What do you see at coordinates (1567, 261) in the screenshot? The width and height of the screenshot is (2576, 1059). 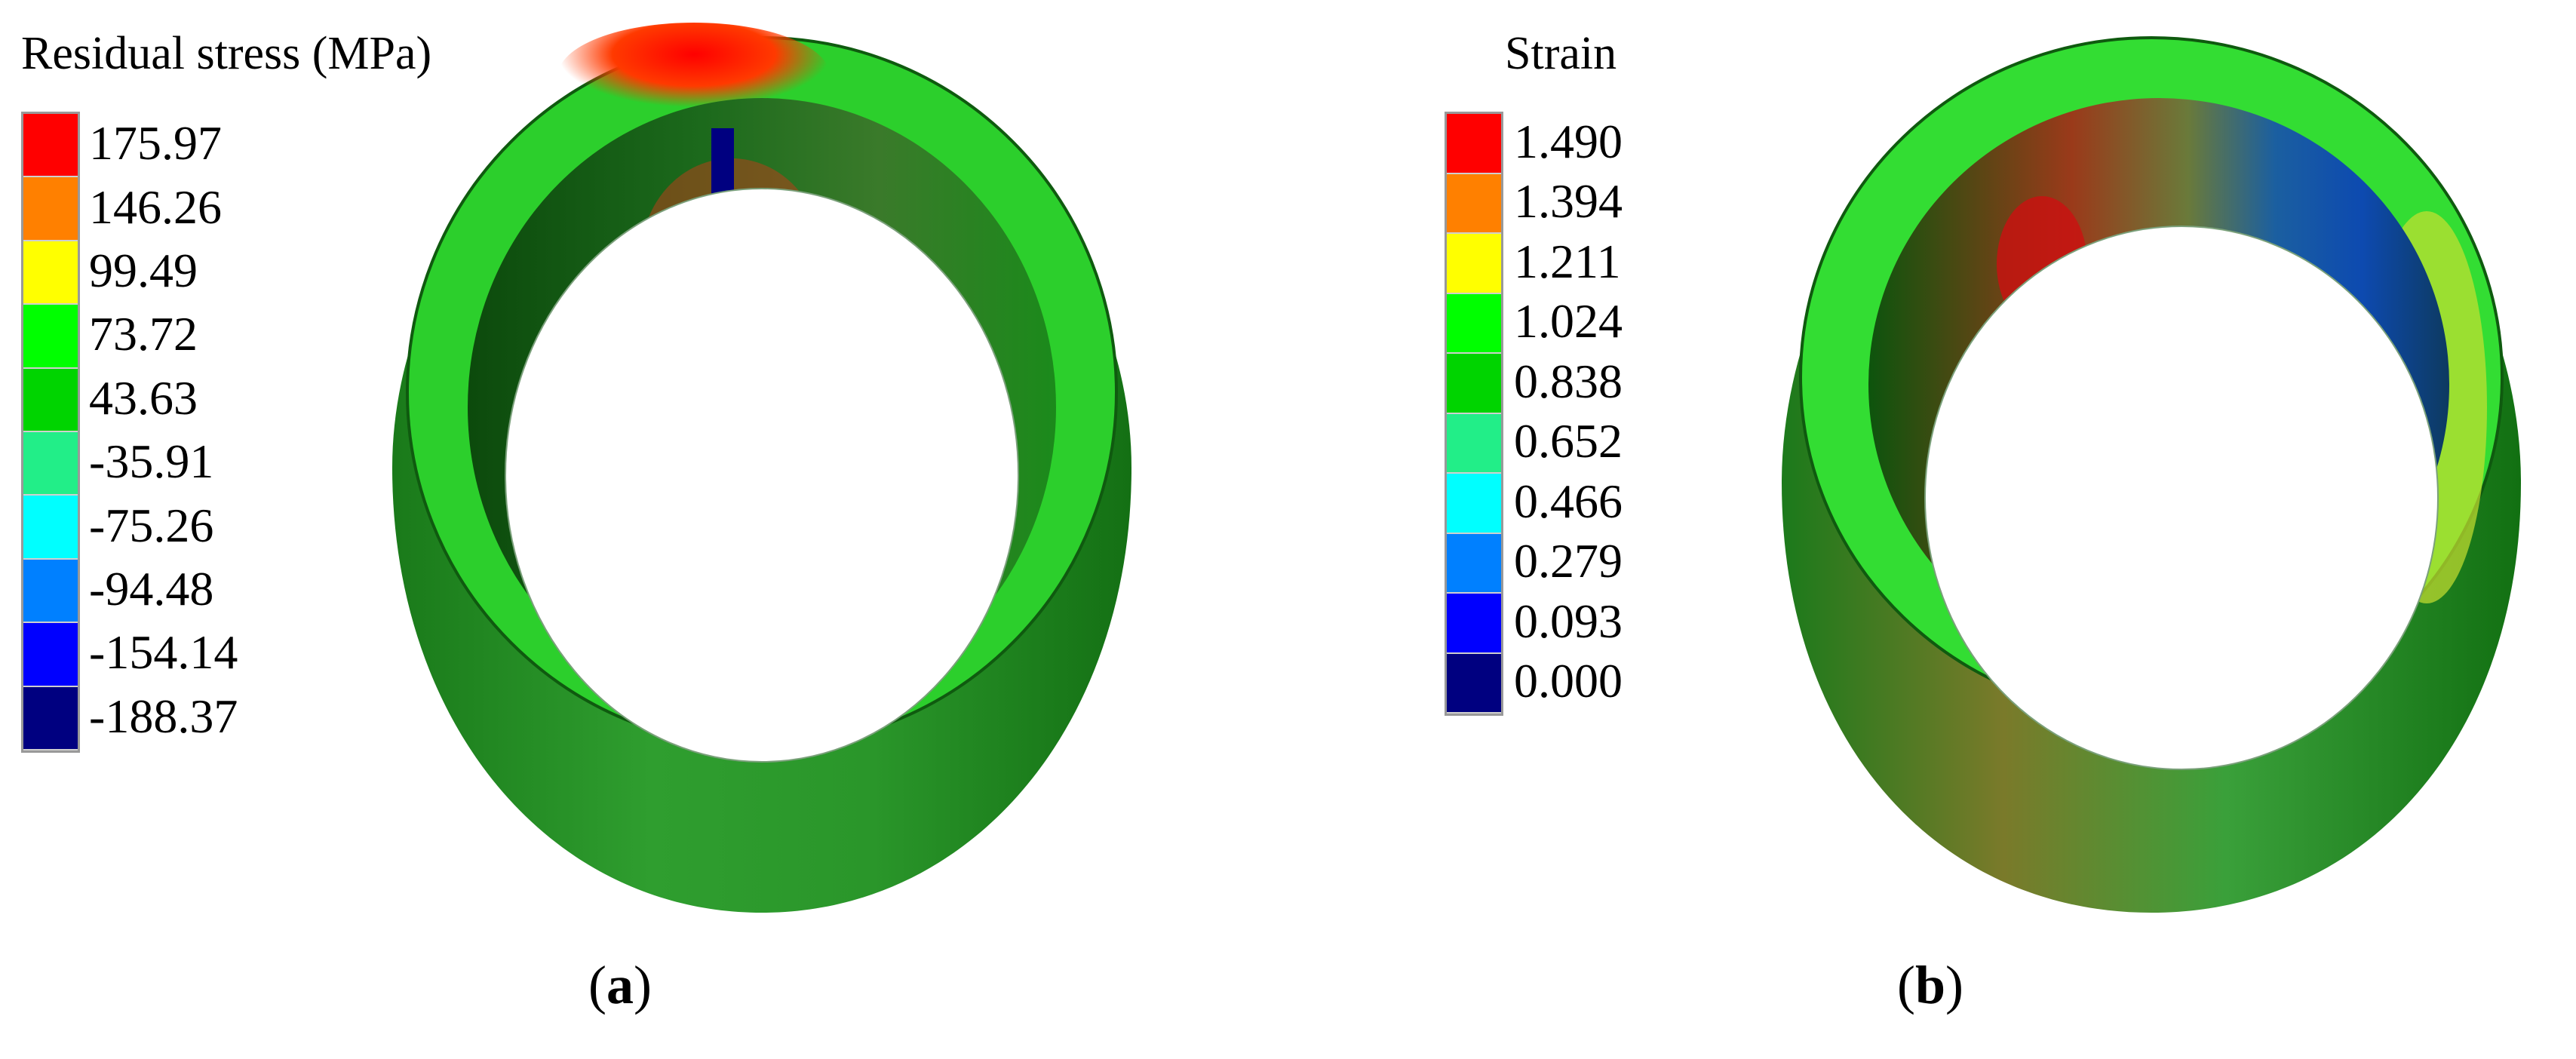 I see `legend-value: 1.211` at bounding box center [1567, 261].